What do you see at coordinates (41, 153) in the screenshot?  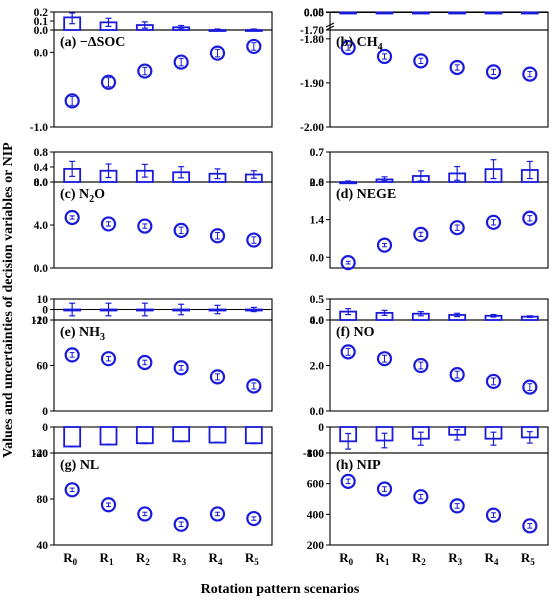 I see `panel-c-top-tick-label: 0.8` at bounding box center [41, 153].